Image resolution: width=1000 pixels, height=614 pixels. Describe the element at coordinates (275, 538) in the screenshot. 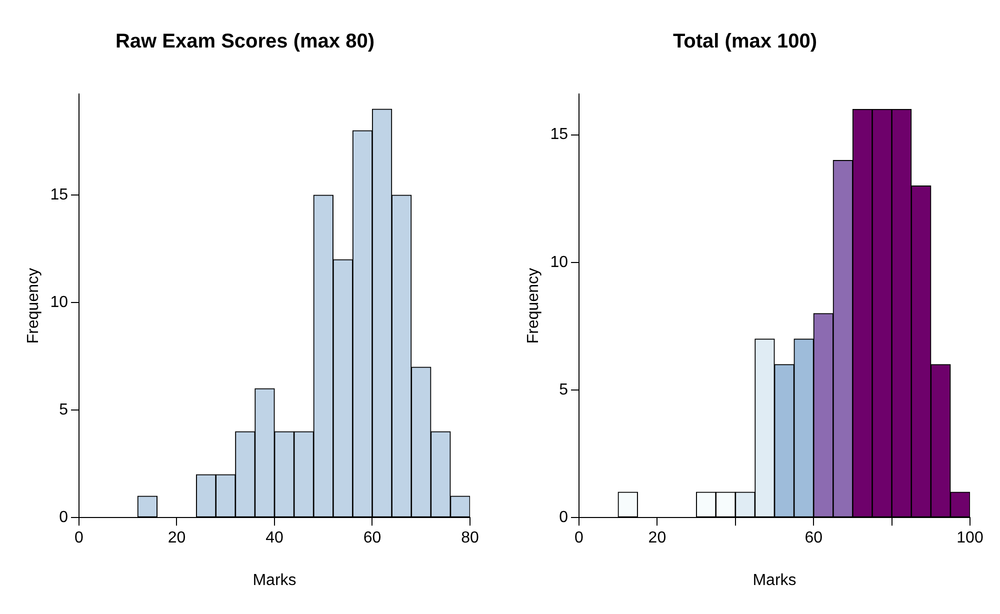

I see `x-tick-label: 40` at that location.